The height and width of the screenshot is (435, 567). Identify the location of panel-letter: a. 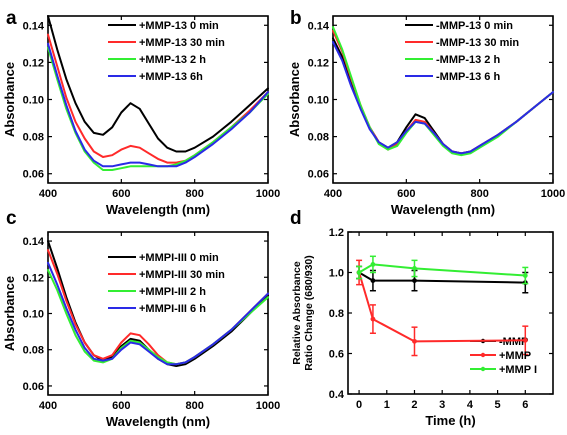
(11, 18).